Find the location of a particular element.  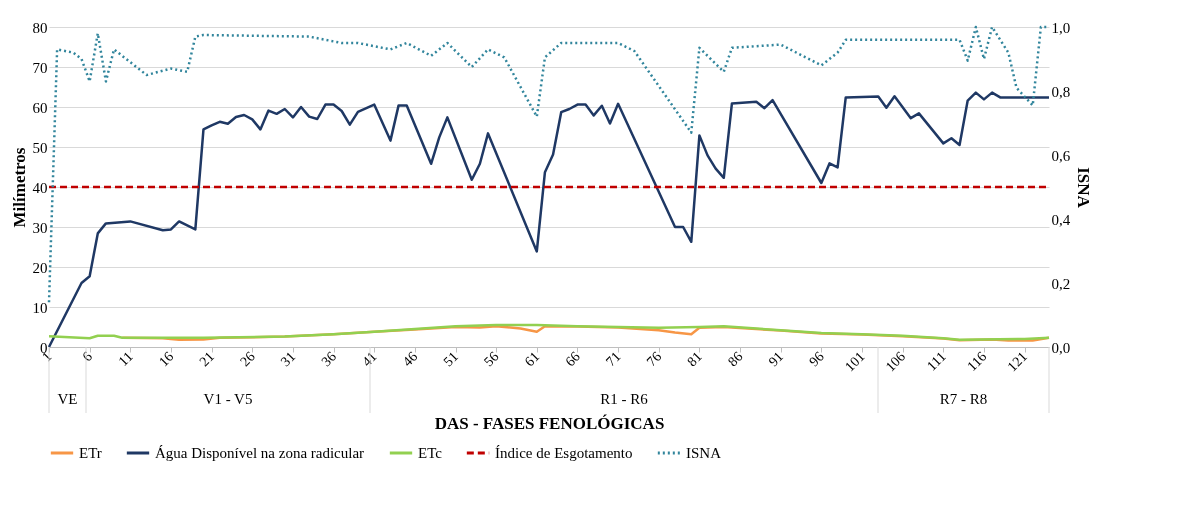

x-tick-label: 26 is located at coordinates (247, 359).